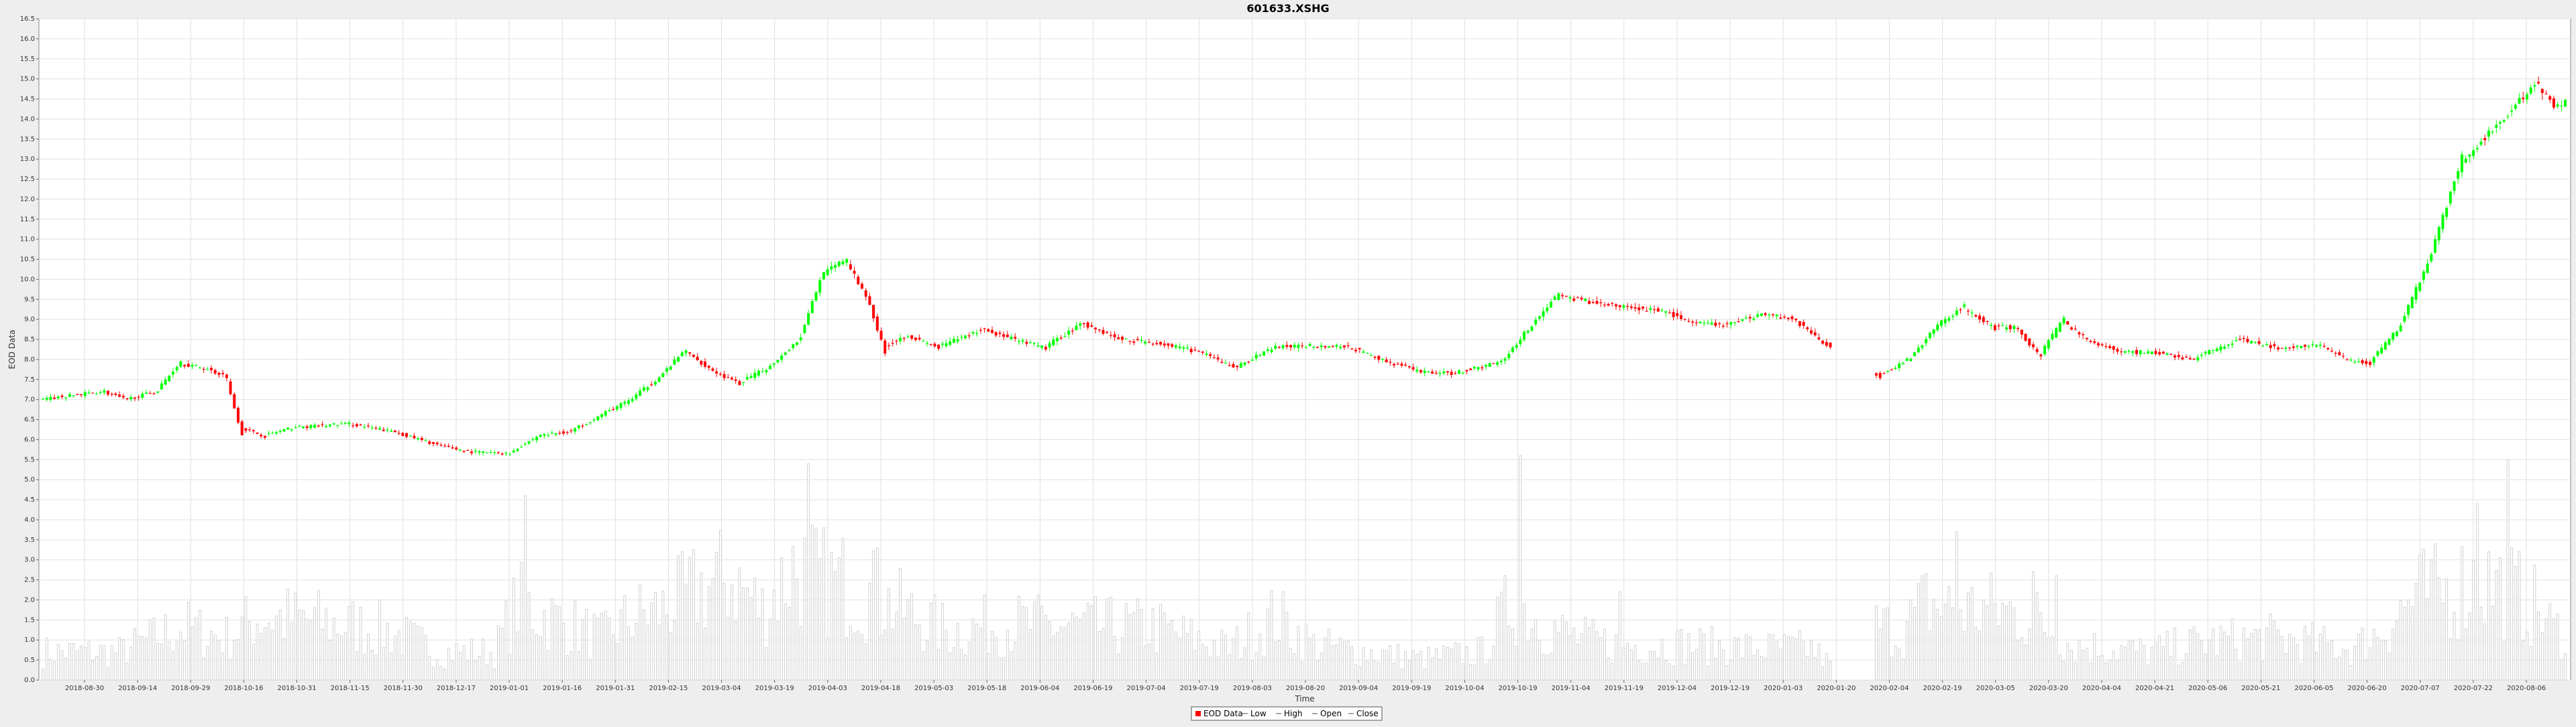  I want to click on y-tick-label: 5.5, so click(29, 459).